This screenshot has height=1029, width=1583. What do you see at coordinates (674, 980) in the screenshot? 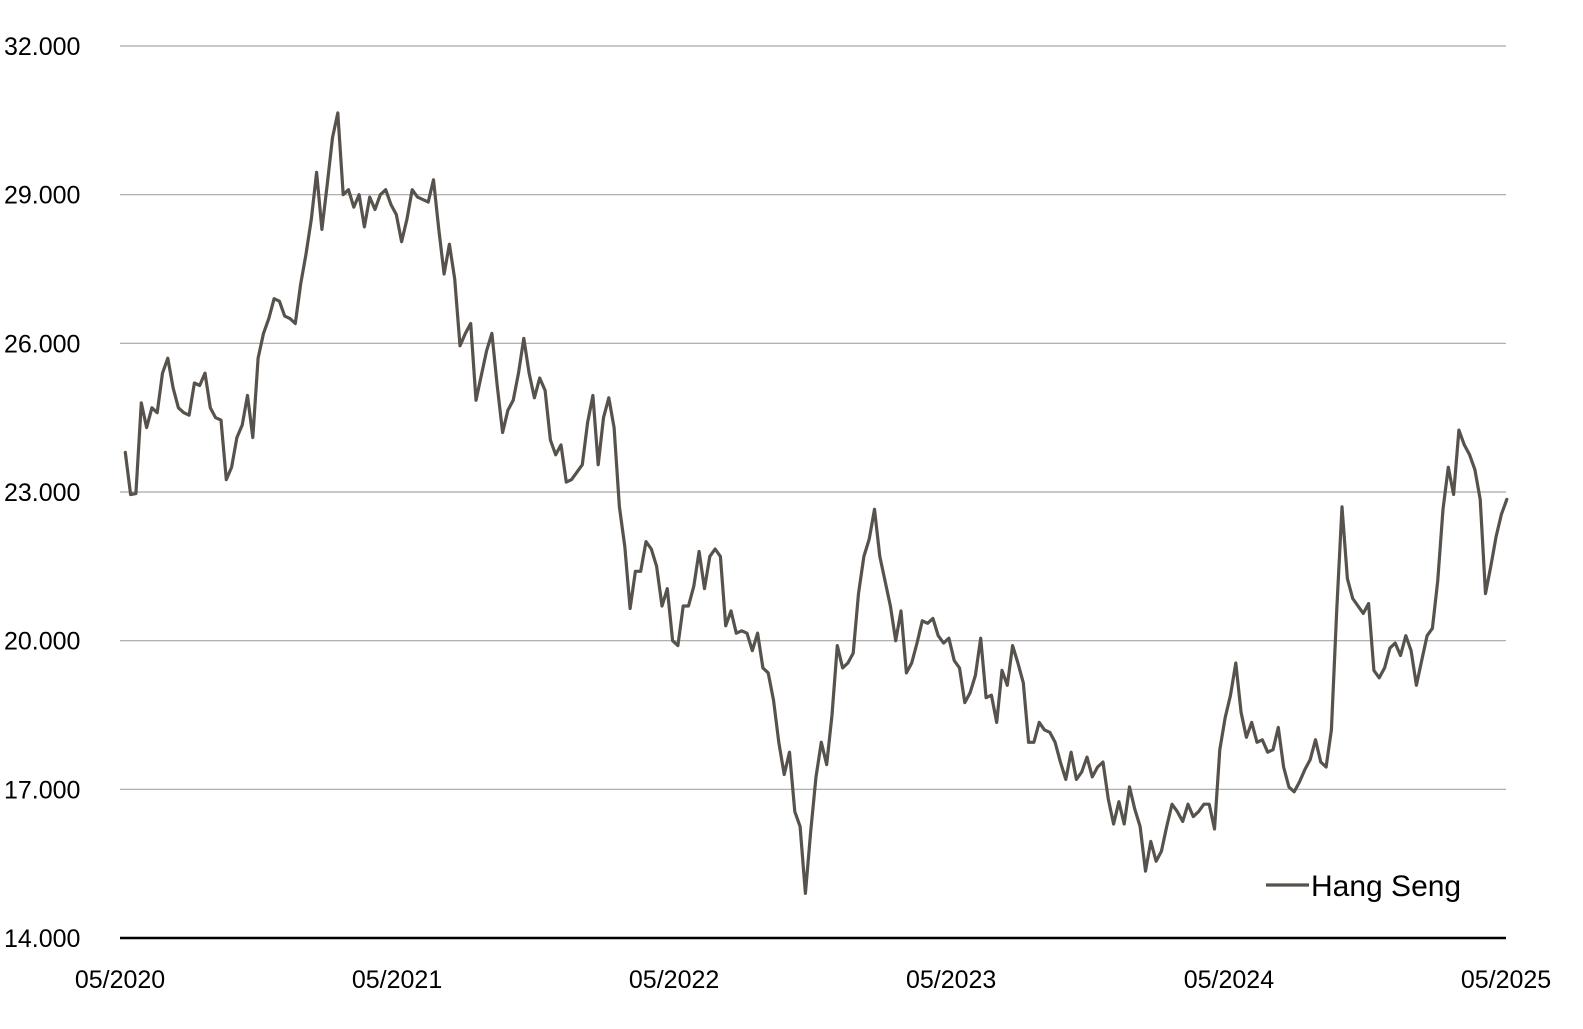
I see `x-tick-label: 05/2022` at bounding box center [674, 980].